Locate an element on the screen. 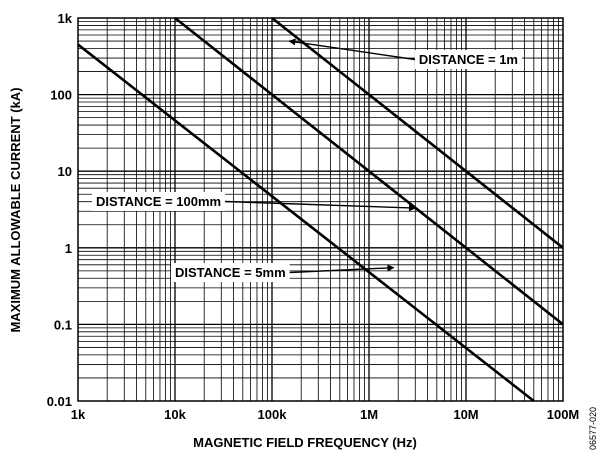 The image size is (600, 454). y-tick-label: 100 is located at coordinates (61, 95).